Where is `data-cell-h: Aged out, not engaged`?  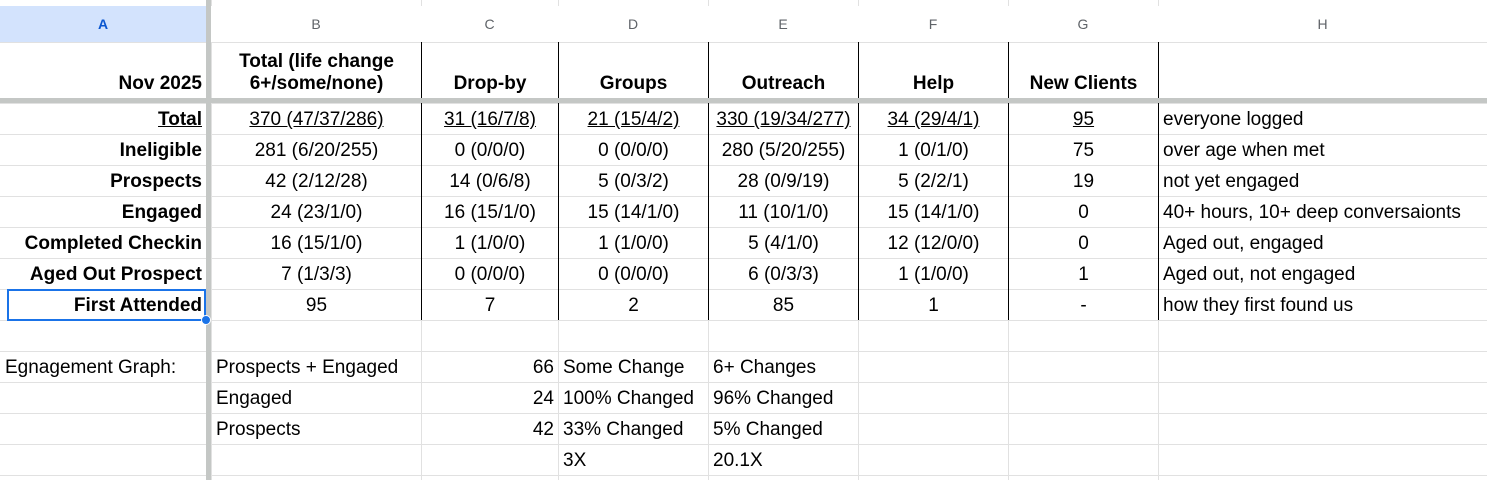 data-cell-h: Aged out, not engaged is located at coordinates (1259, 274).